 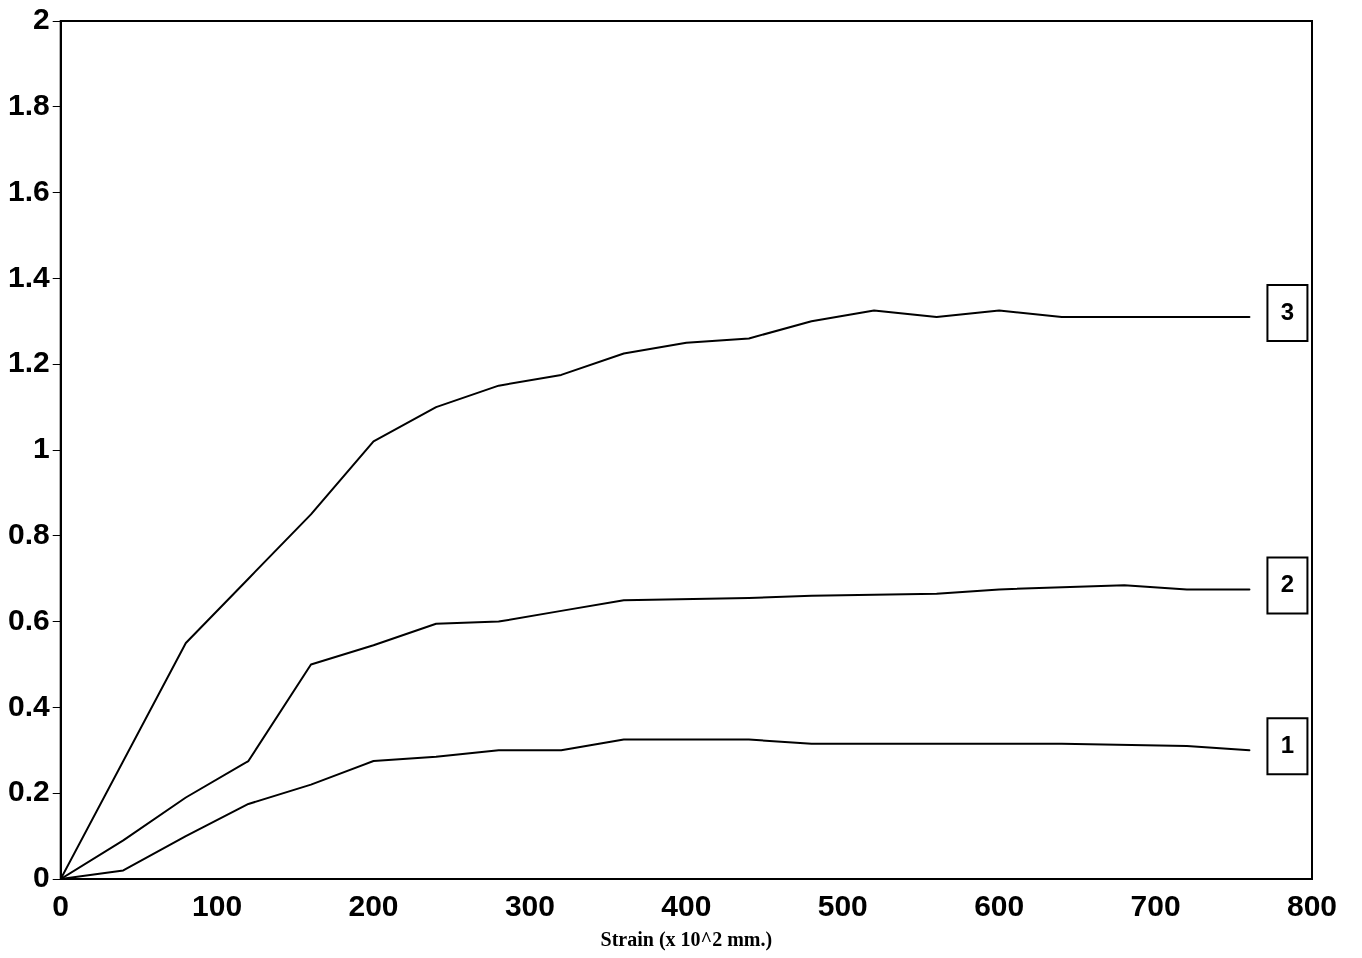 I want to click on x-tick-label: 600, so click(x=999, y=906).